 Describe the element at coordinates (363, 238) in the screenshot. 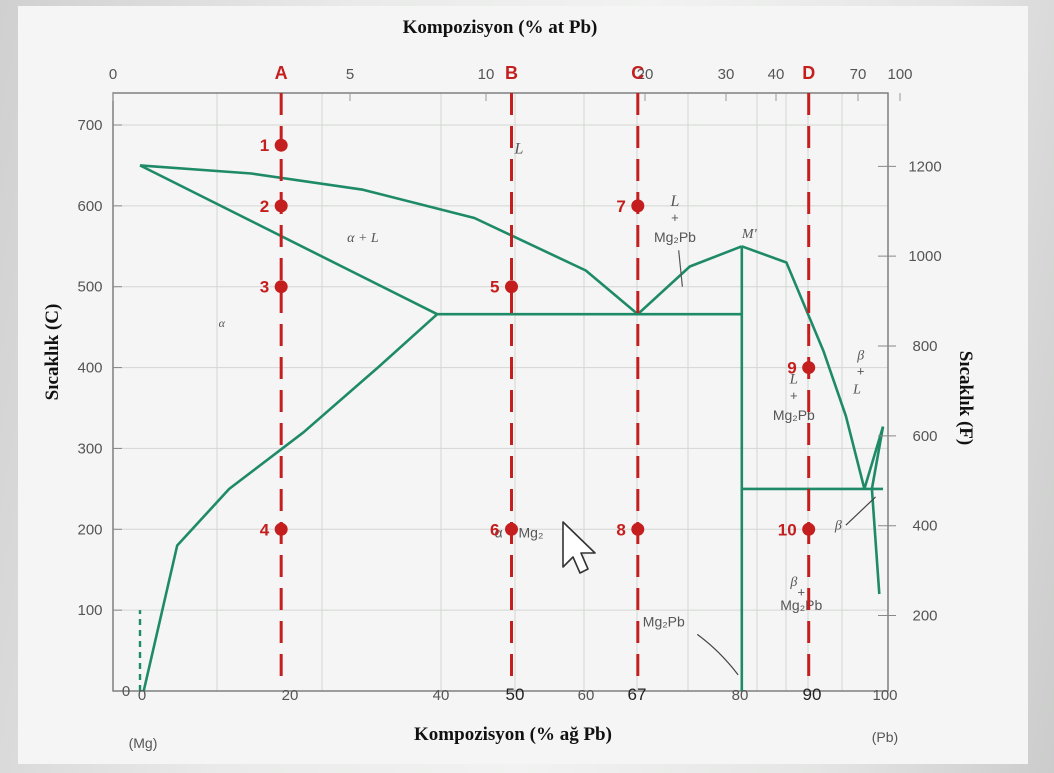

I see `region-label: α + L` at that location.